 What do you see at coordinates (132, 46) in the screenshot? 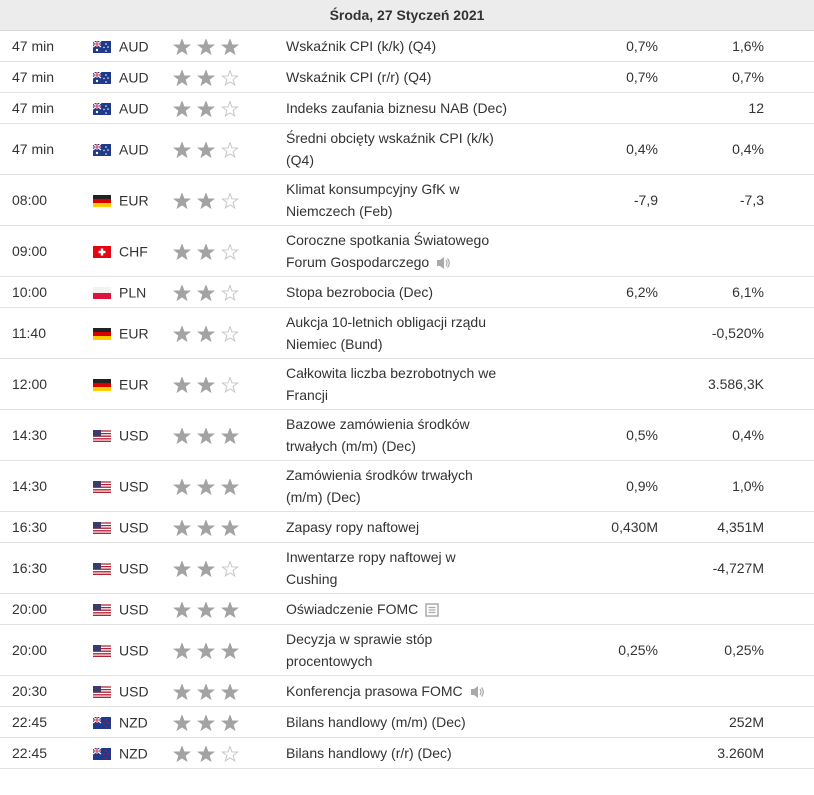
I see `currency-cell: AUD` at bounding box center [132, 46].